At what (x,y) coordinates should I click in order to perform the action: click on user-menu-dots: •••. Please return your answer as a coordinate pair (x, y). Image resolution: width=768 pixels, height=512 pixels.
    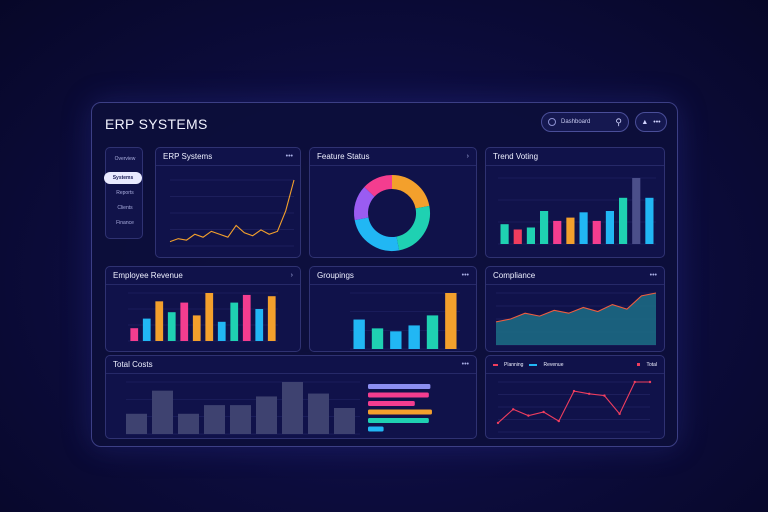
    Looking at the image, I should click on (657, 122).